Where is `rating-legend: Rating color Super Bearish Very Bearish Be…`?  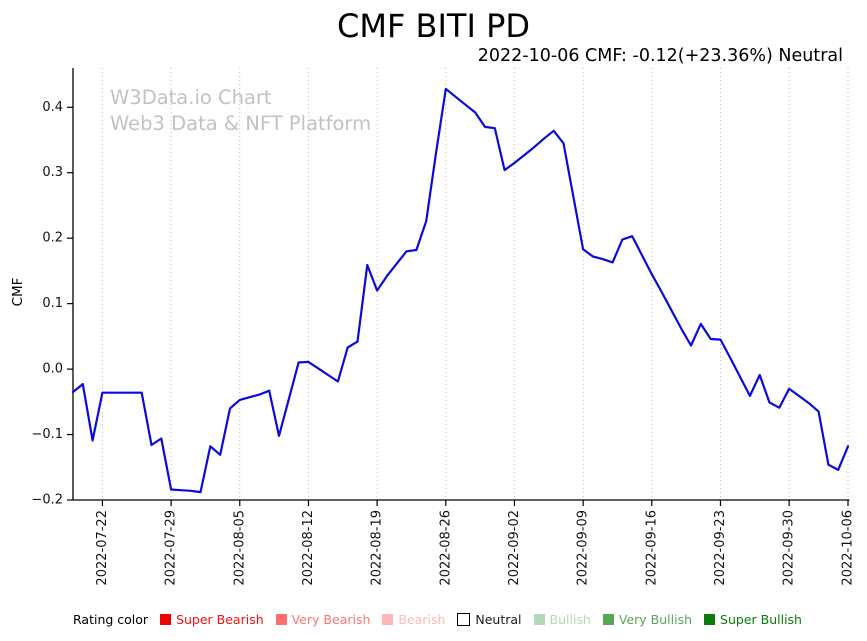
rating-legend: Rating color Super Bearish Very Bearish Be… is located at coordinates (463, 619).